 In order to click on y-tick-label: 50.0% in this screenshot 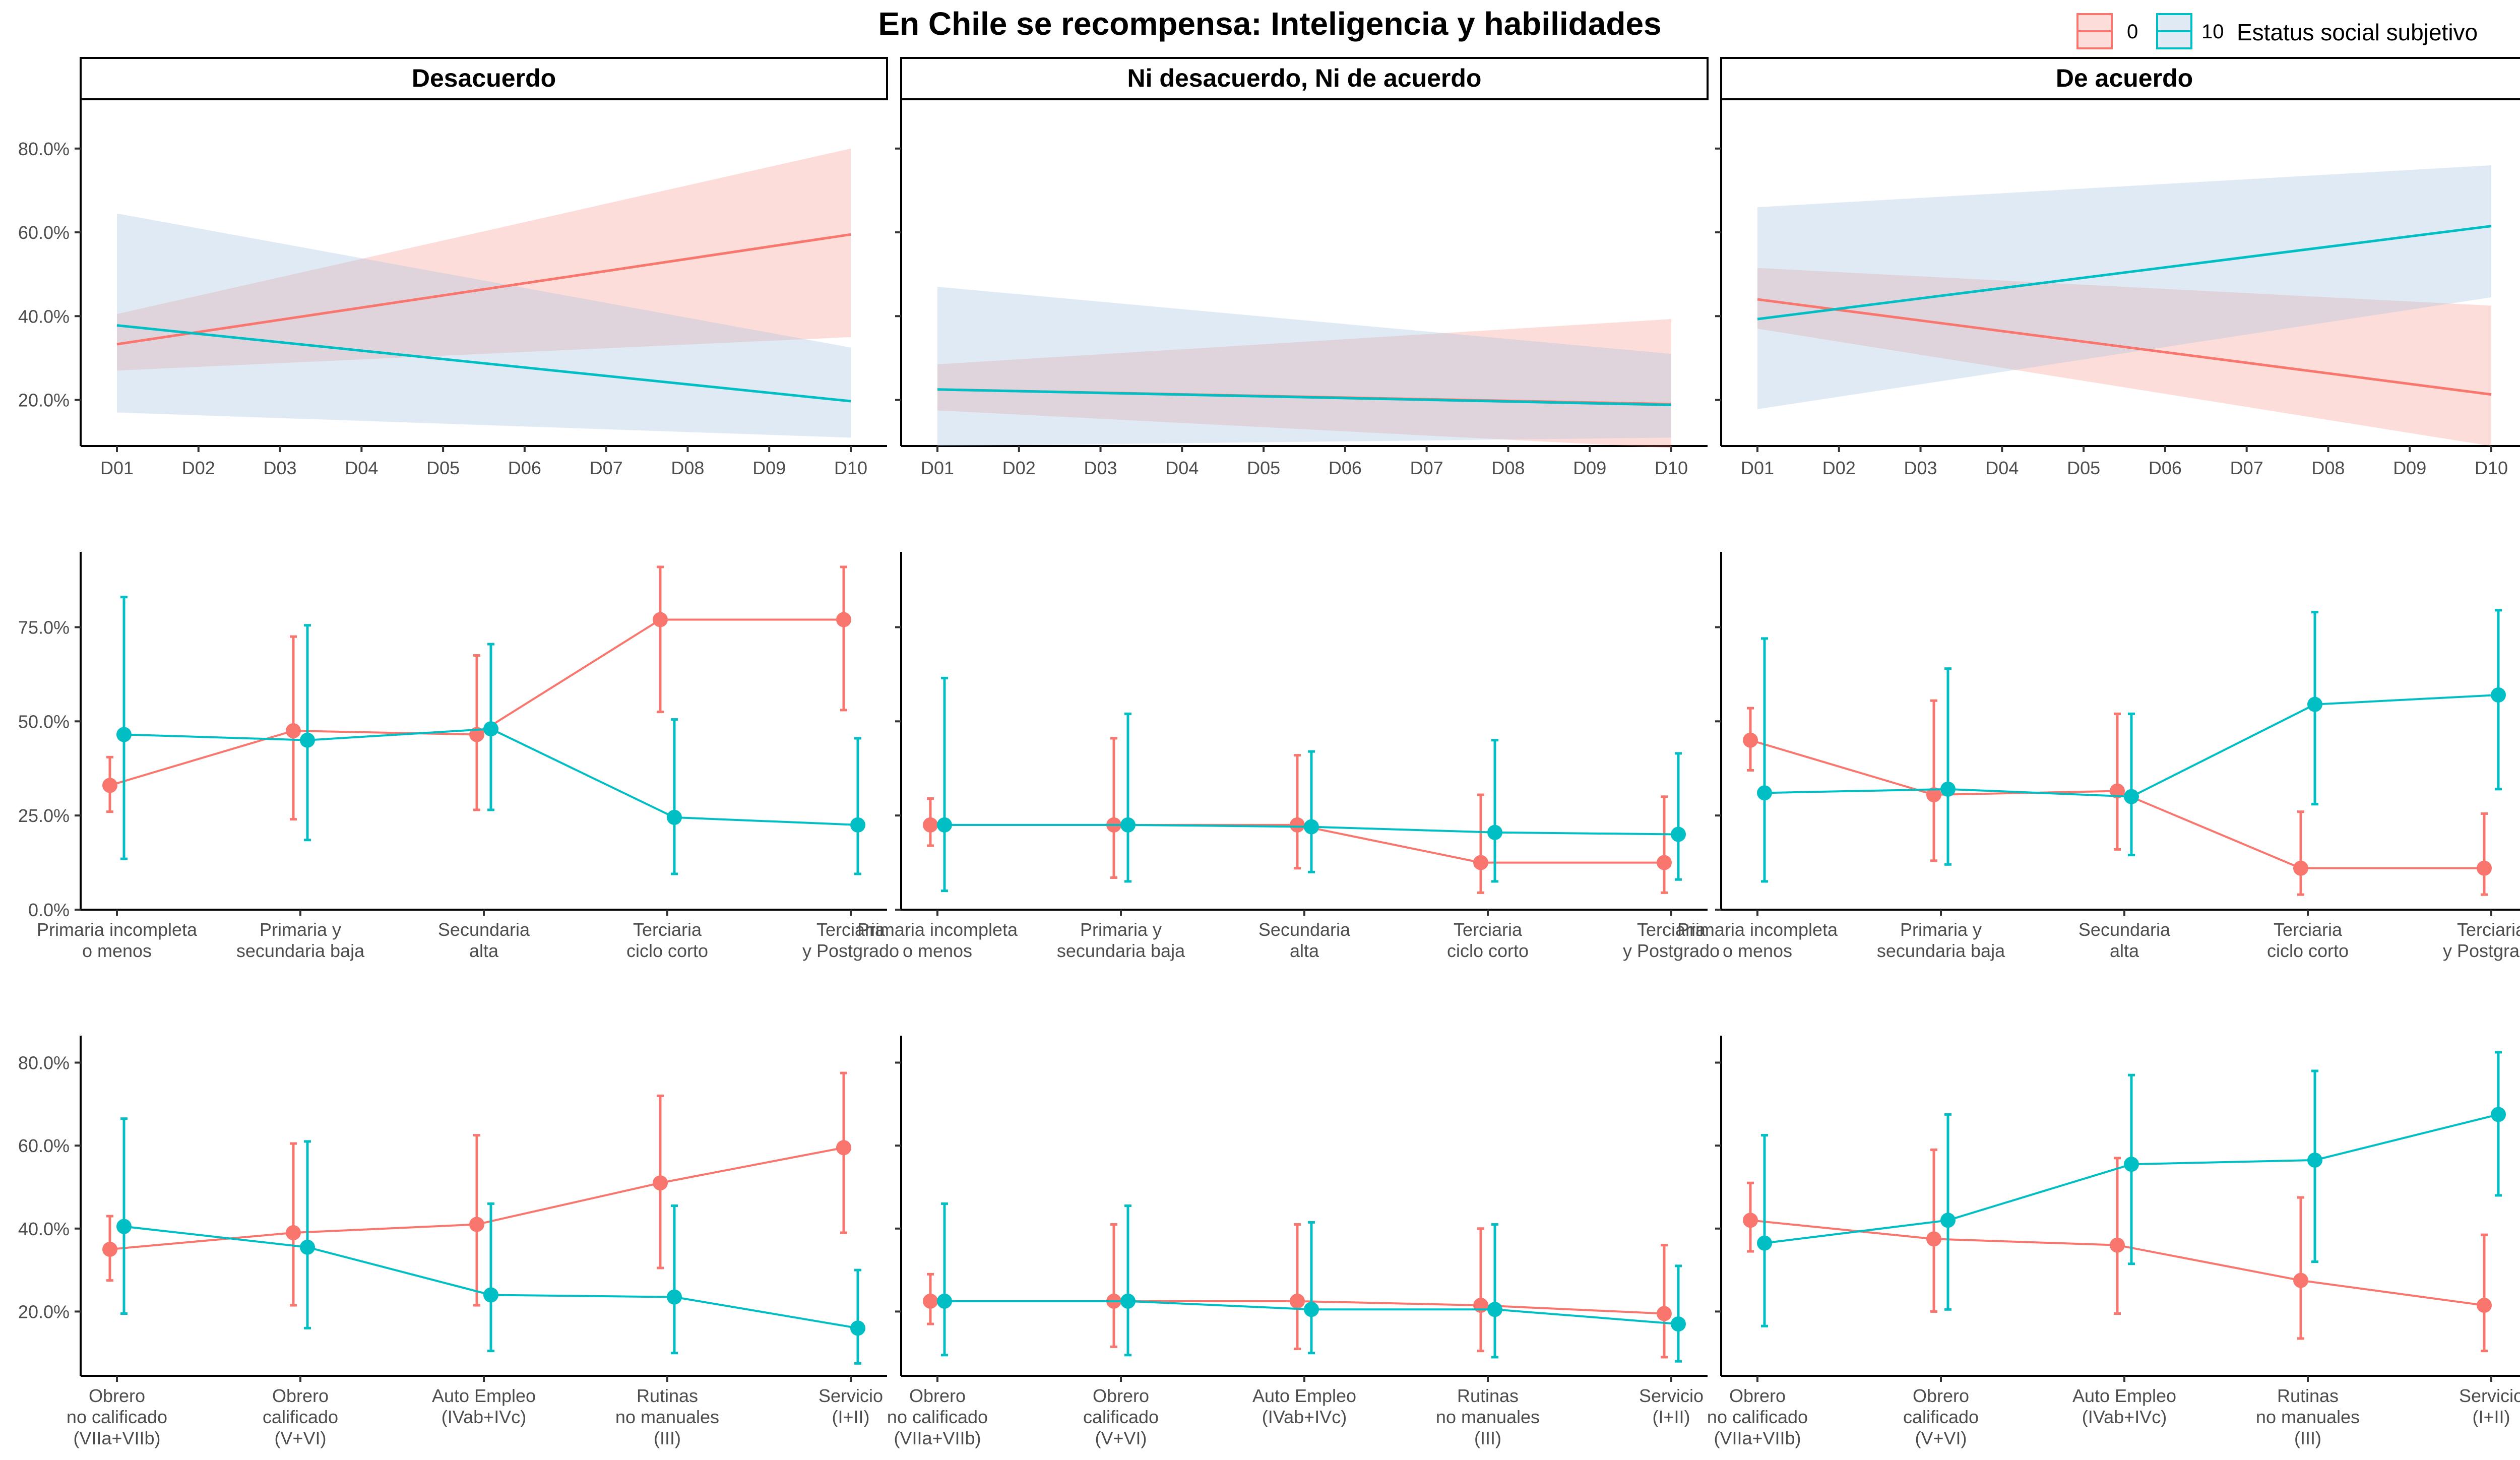, I will do `click(44, 722)`.